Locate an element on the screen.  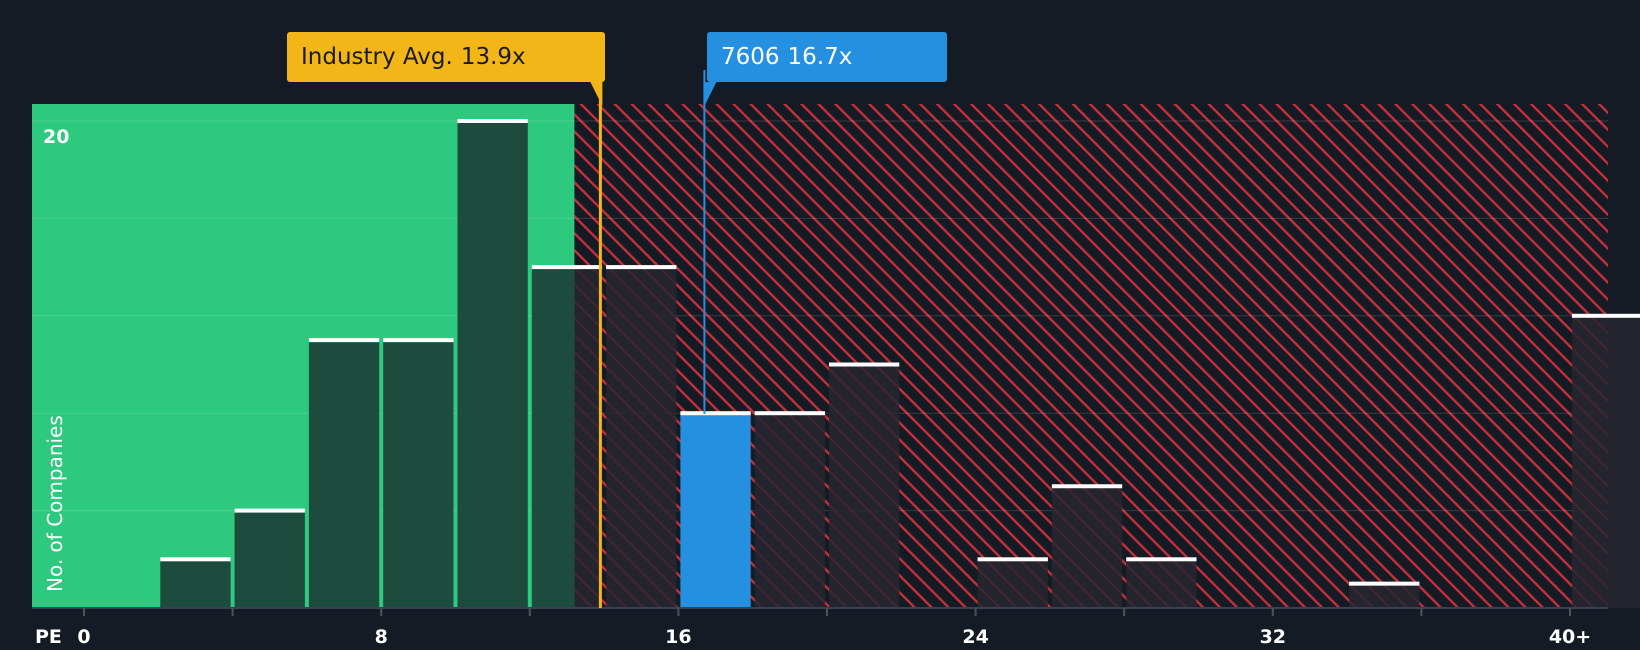
x-axis-label: PE is located at coordinates (48, 637).